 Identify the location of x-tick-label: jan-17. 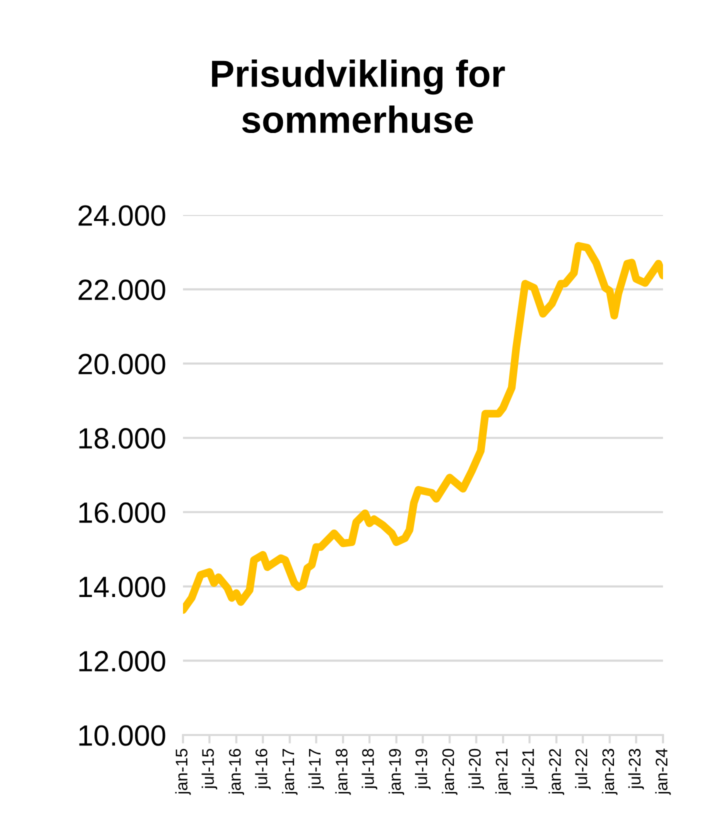
(290, 772).